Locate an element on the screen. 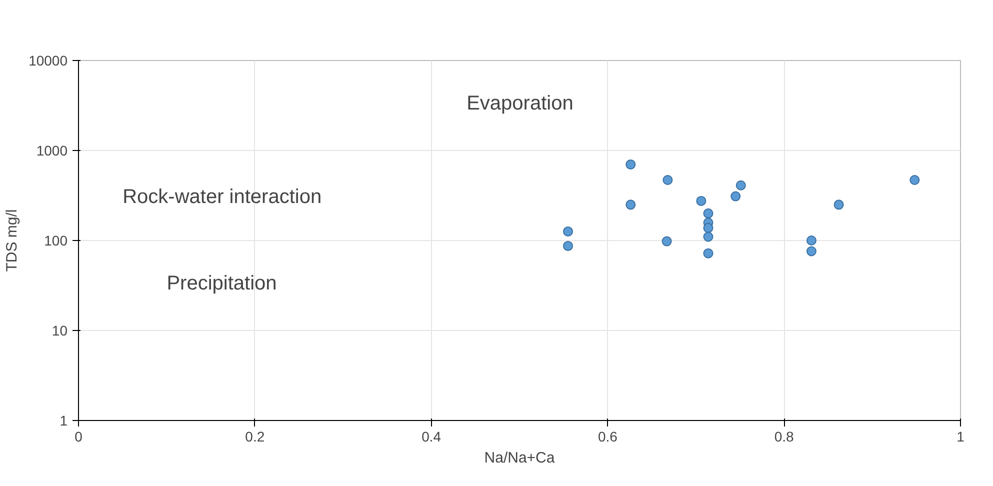 The width and height of the screenshot is (993, 486). x-tick-label: 0.4 is located at coordinates (432, 436).